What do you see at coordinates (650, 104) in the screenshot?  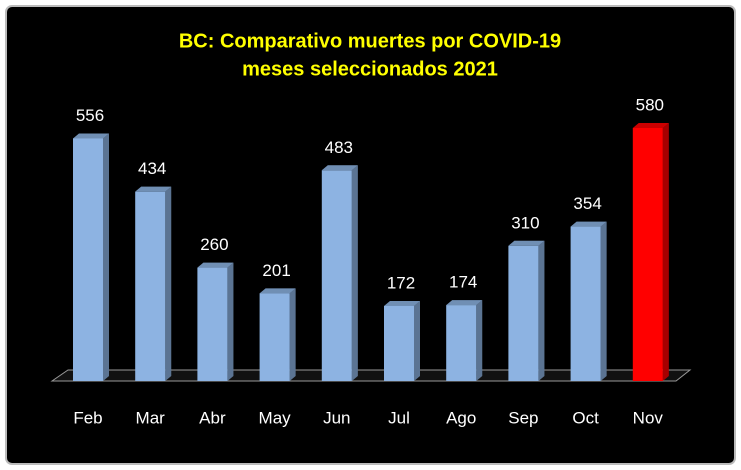 I see `data-label: 580` at bounding box center [650, 104].